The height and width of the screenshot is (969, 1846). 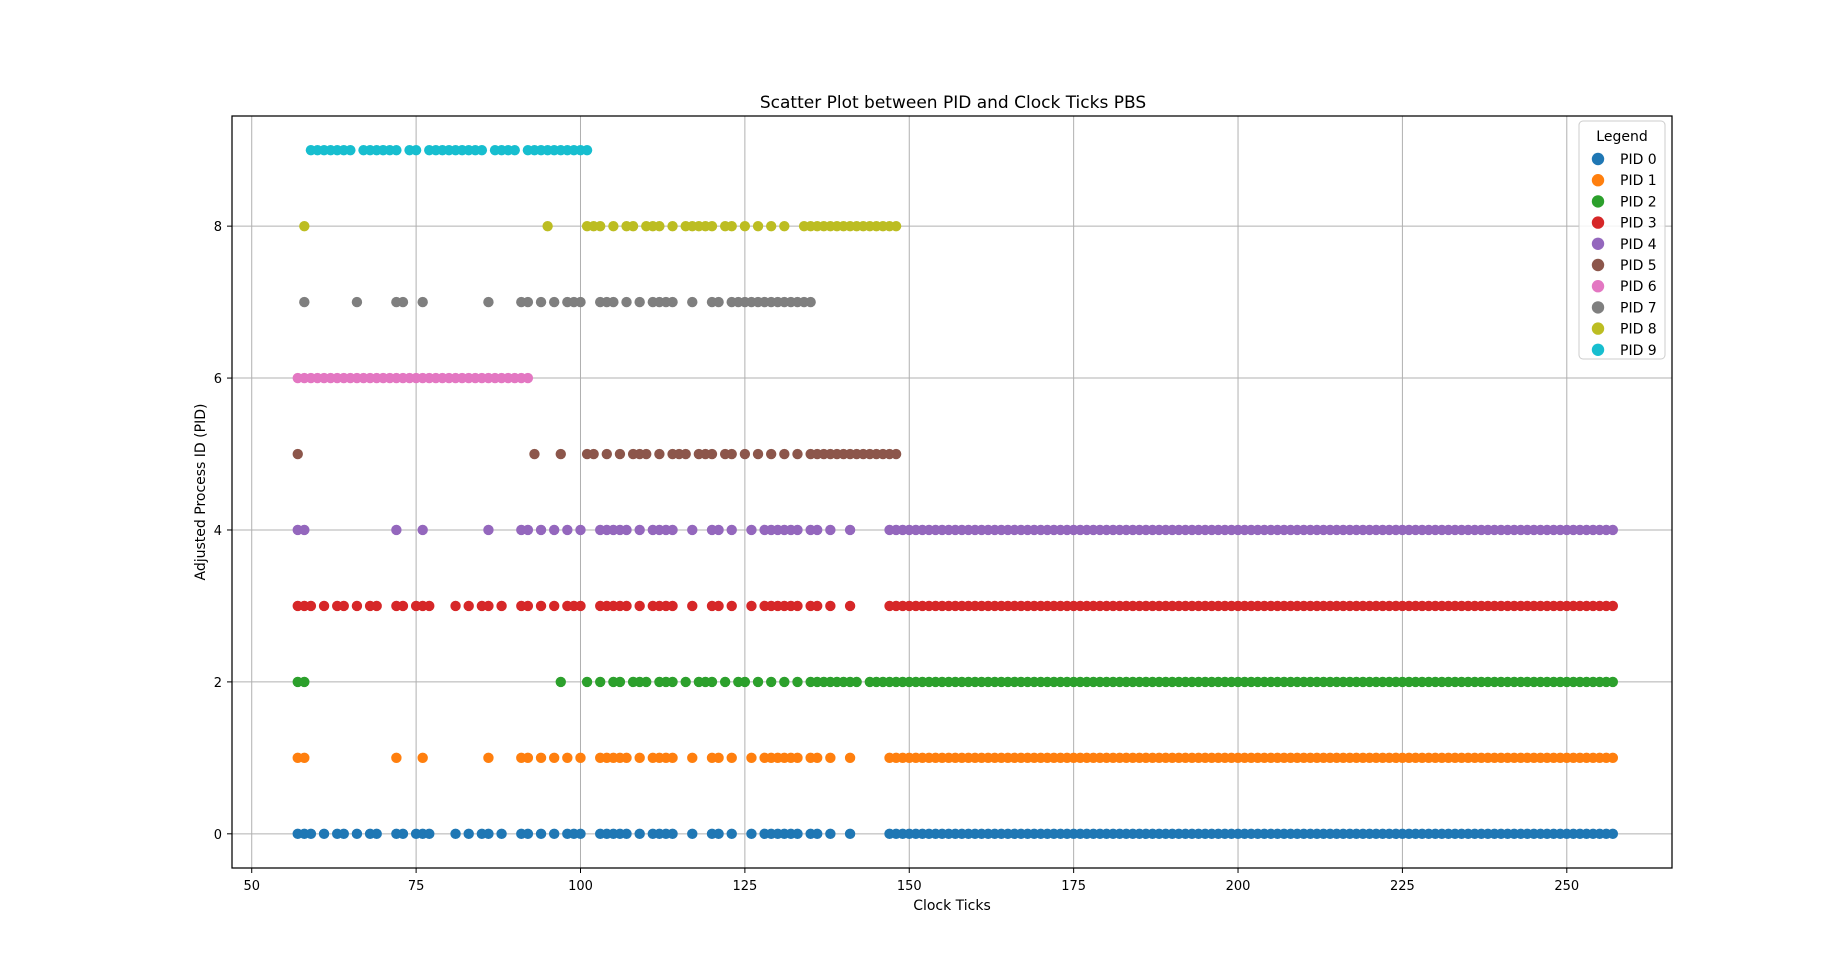 What do you see at coordinates (1624, 224) in the screenshot?
I see `legend-item-pid-3: PID 3` at bounding box center [1624, 224].